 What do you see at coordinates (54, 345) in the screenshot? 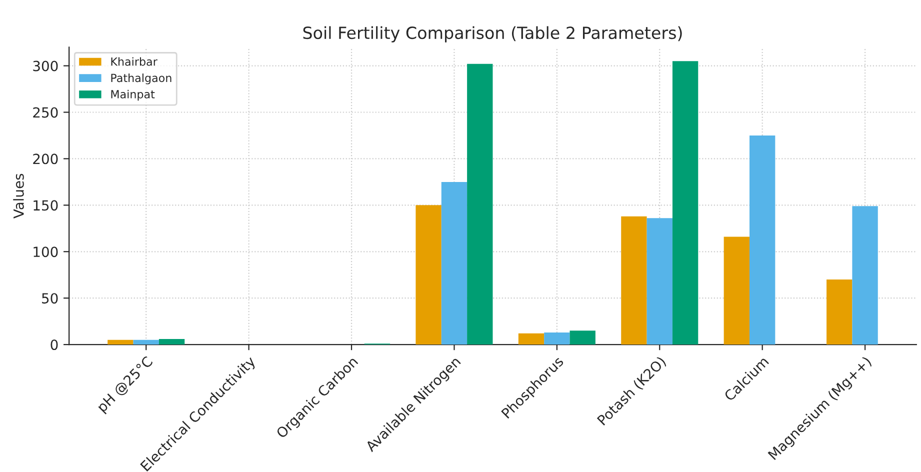
I see `y-tick-label: 0` at bounding box center [54, 345].